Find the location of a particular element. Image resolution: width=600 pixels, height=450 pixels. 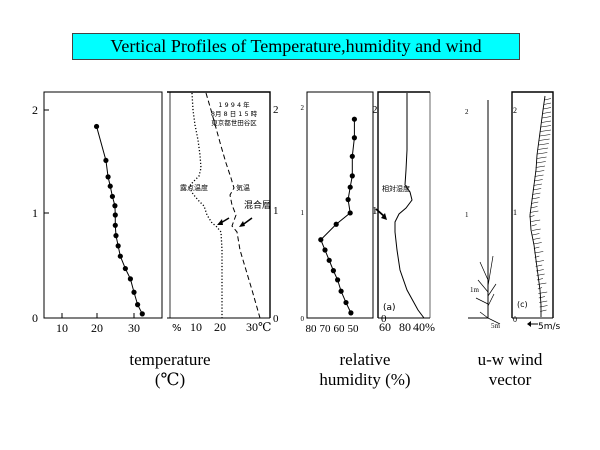

humidity-points is located at coordinates (337, 216).